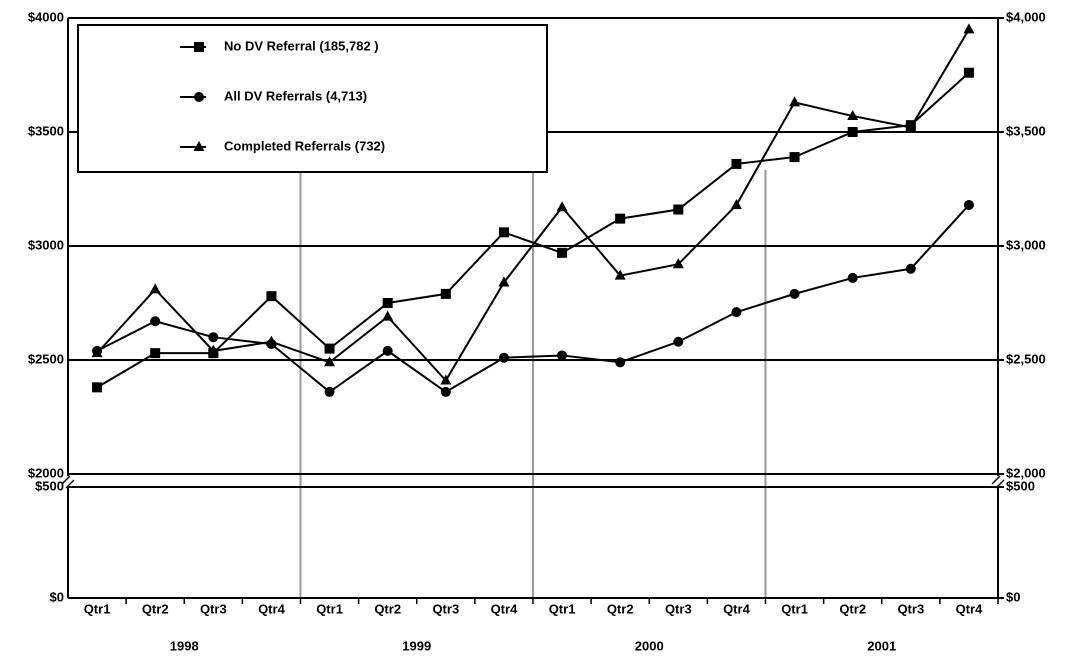 The width and height of the screenshot is (1066, 661). I want to click on year-label: 1999, so click(416, 645).